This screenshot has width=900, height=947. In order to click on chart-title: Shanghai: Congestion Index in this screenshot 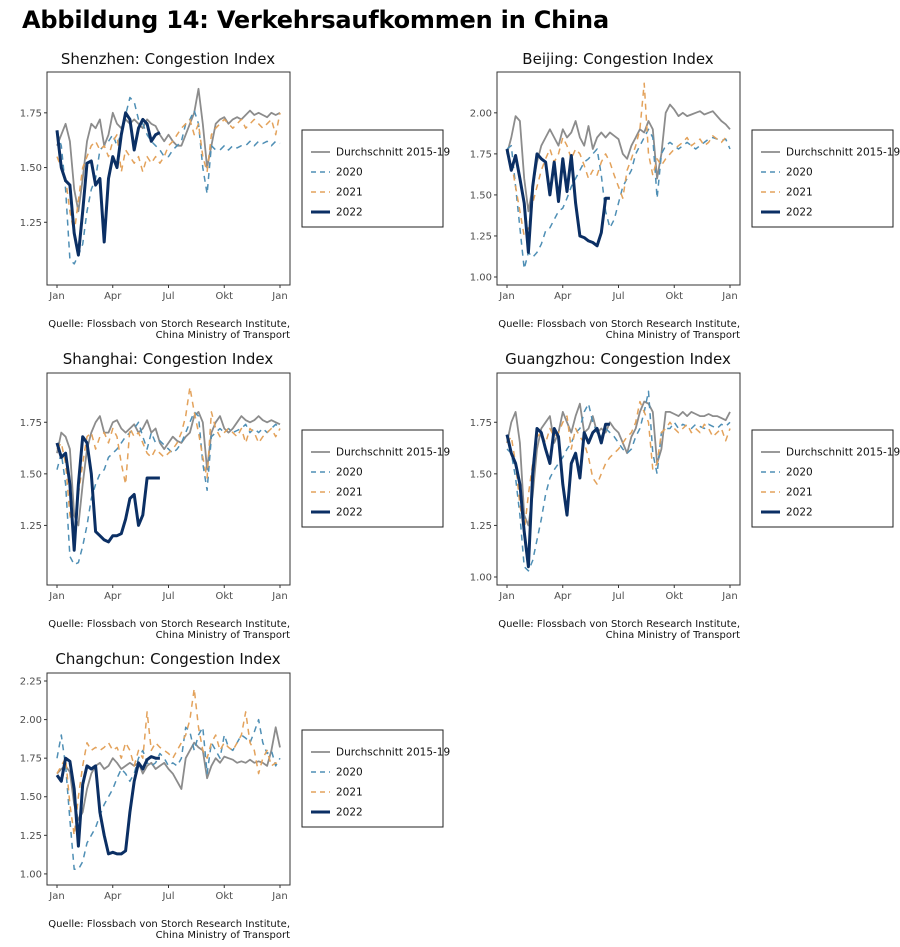, I will do `click(168, 359)`.